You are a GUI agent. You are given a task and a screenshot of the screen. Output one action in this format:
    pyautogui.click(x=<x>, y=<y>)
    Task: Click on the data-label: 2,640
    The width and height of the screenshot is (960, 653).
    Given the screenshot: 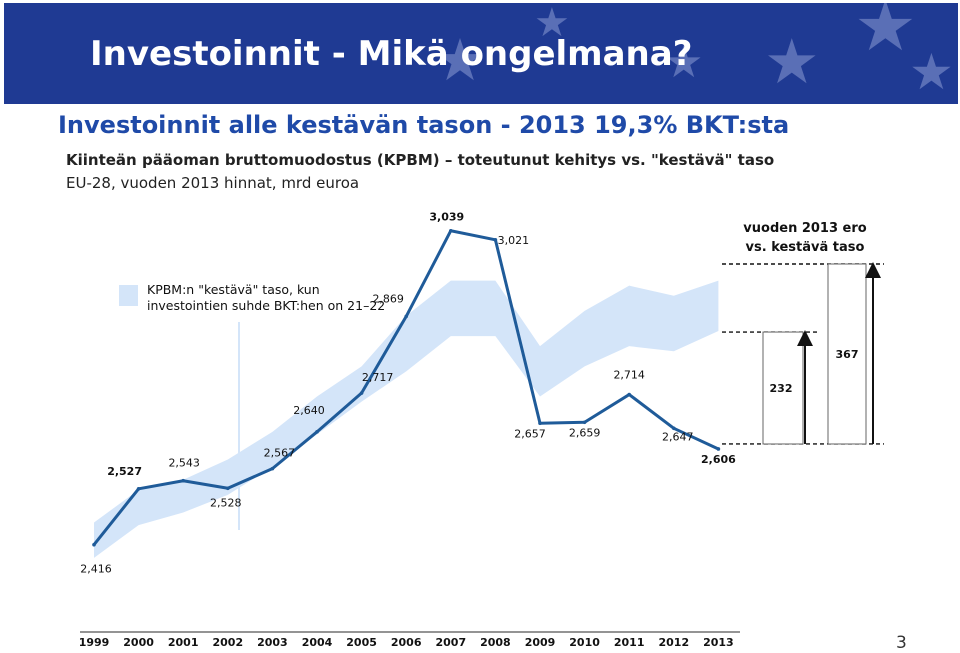 What is the action you would take?
    pyautogui.click(x=309, y=410)
    